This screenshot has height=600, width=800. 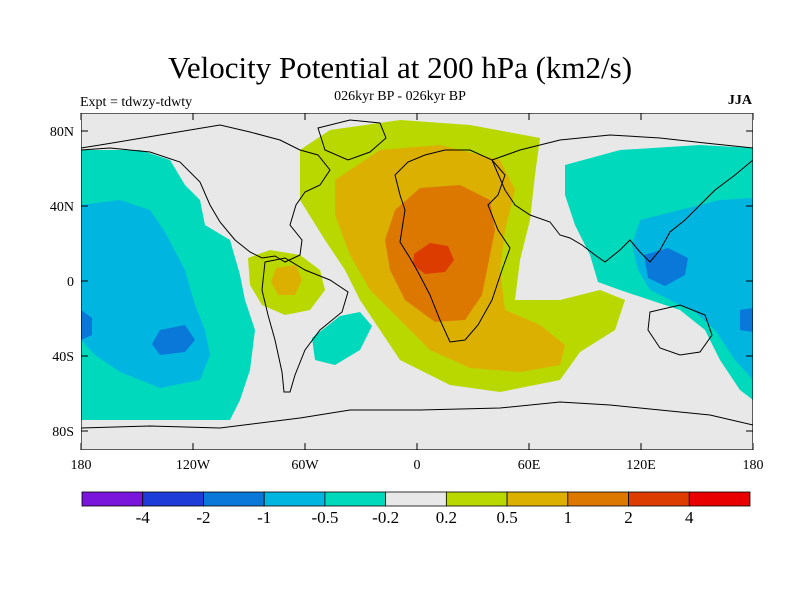 What do you see at coordinates (400, 96) in the screenshot?
I see `map-subtitle: 026kyr BP - 026kyr BP` at bounding box center [400, 96].